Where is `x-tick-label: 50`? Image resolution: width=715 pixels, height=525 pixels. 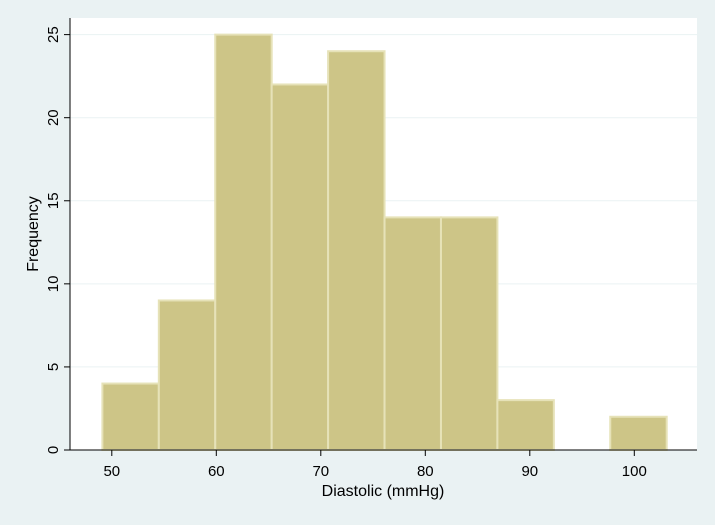
x-tick-label: 50 is located at coordinates (111, 471).